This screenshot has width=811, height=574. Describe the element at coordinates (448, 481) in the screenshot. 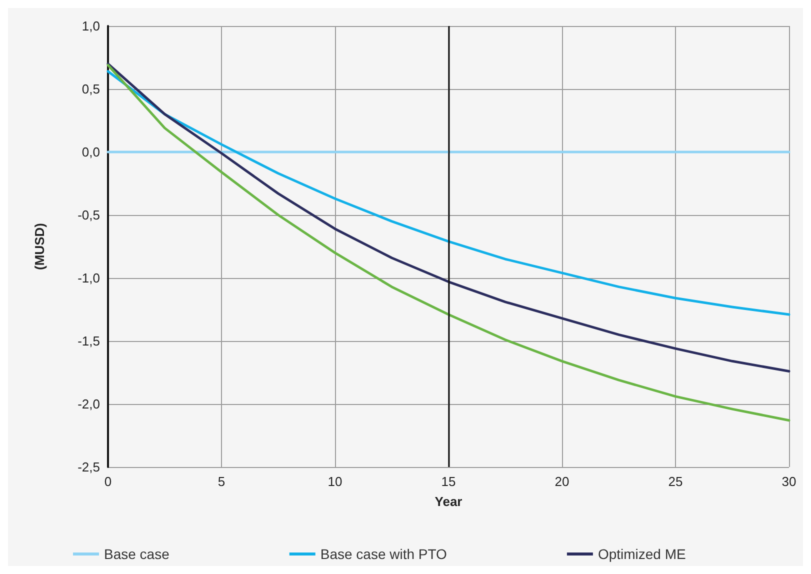

I see `x-tick-label: 15` at that location.